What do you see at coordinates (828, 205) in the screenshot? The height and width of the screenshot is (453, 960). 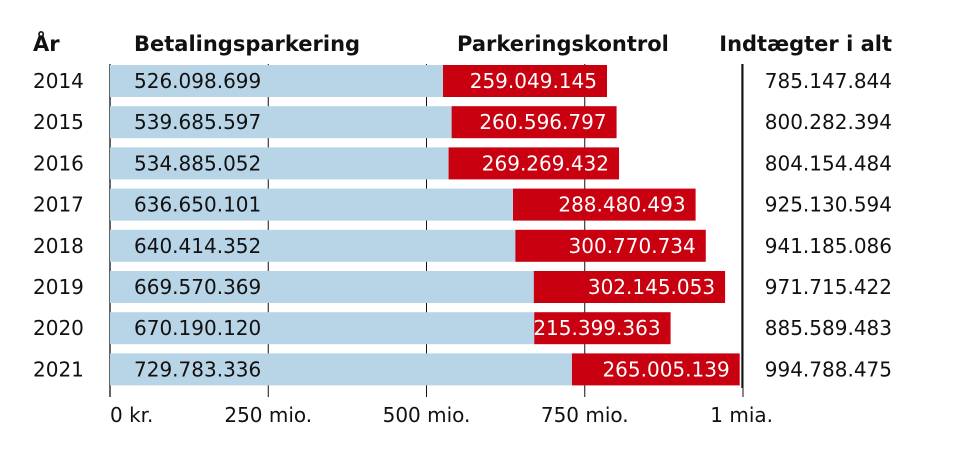 I see `total-label: 925.130.594` at bounding box center [828, 205].